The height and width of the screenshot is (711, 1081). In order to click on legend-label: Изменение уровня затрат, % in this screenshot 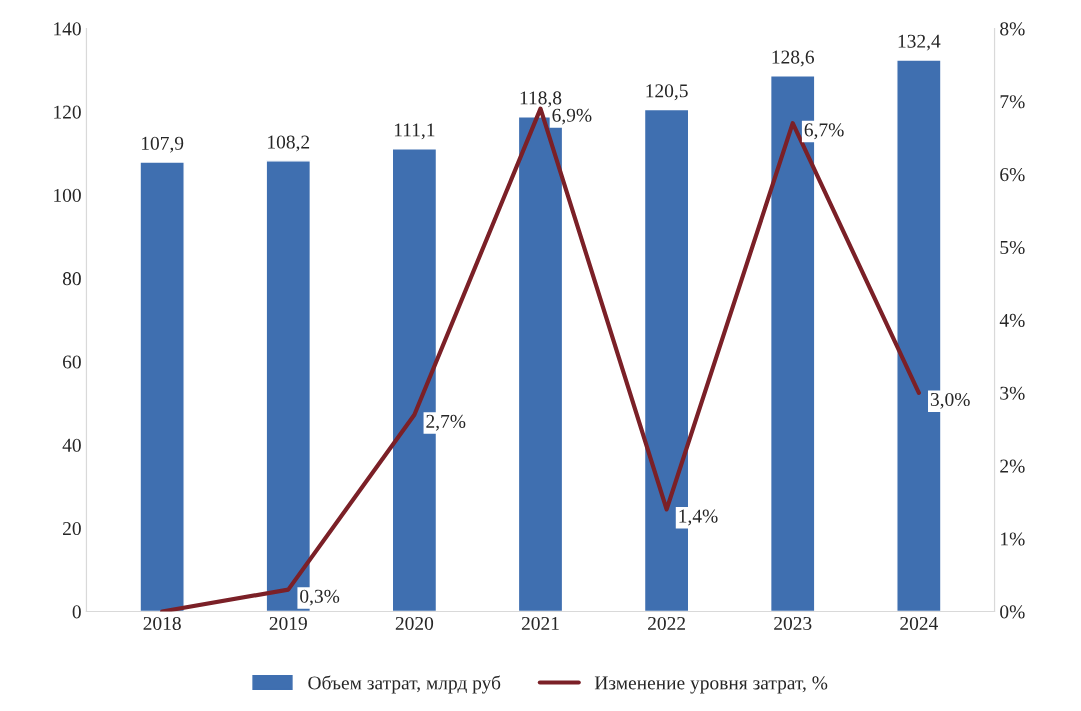, I will do `click(711, 685)`.